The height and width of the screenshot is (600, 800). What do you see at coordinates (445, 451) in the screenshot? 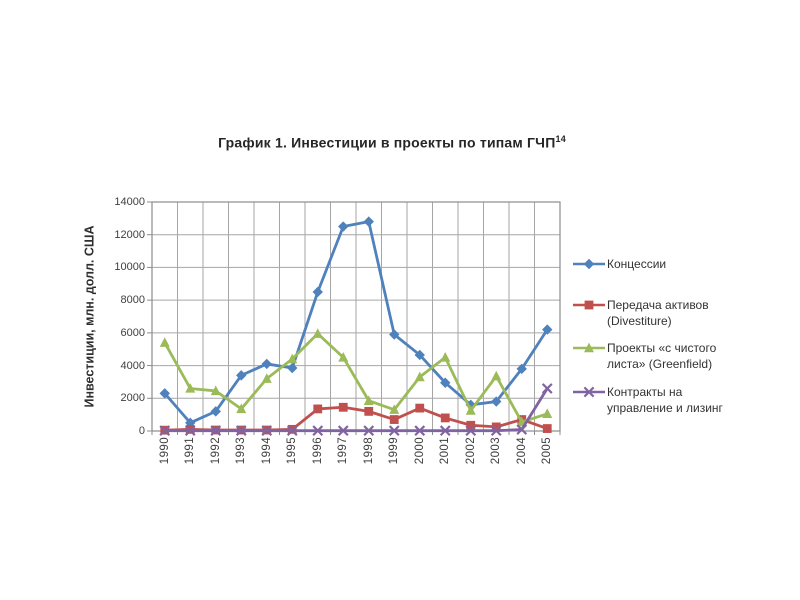
I see `x-tick-label: 2001` at bounding box center [445, 451].